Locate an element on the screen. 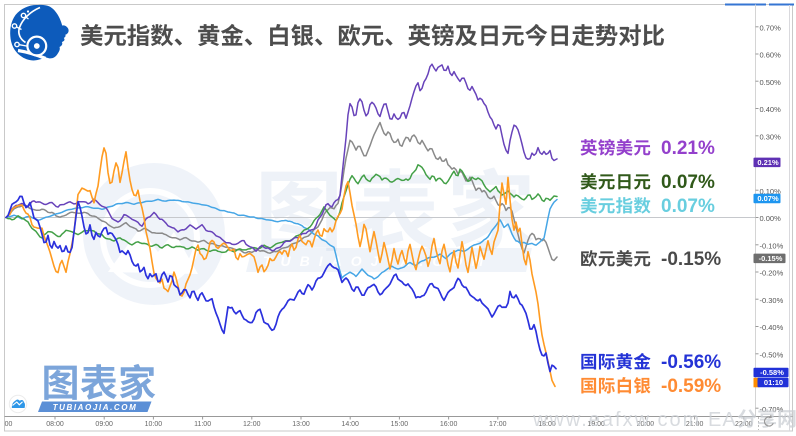 The height and width of the screenshot is (436, 796). svg-text: -0.30% is located at coordinates (772, 300).